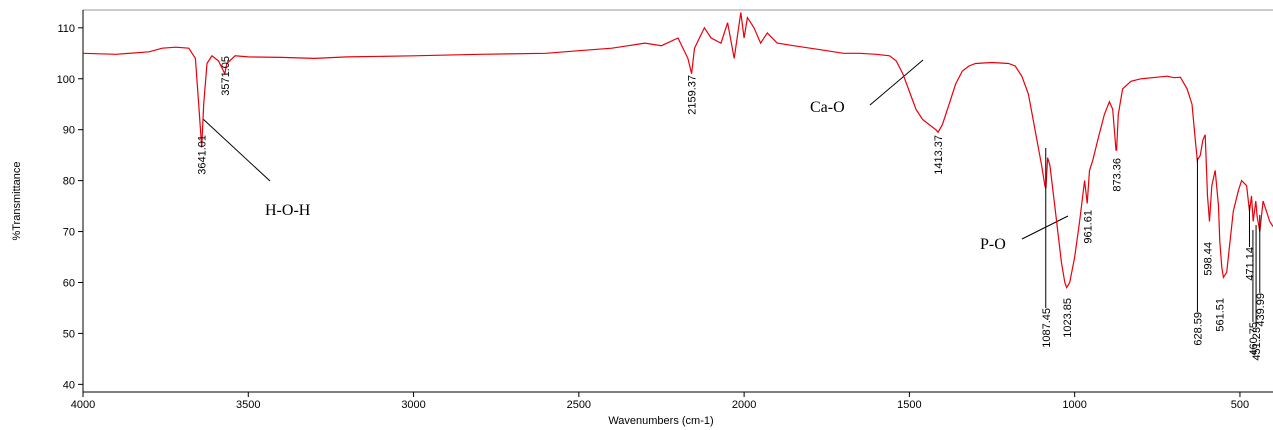 This screenshot has width=1273, height=430. What do you see at coordinates (1240, 405) in the screenshot?
I see `x-tick-label: 500` at bounding box center [1240, 405].